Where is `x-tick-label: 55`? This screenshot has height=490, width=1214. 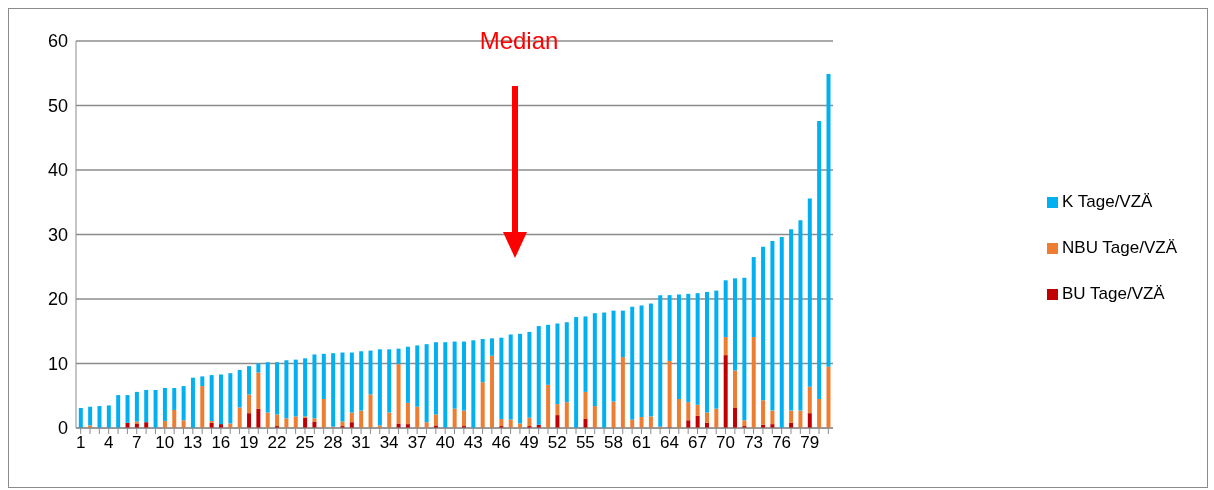
x-tick-label: 55 is located at coordinates (585, 443).